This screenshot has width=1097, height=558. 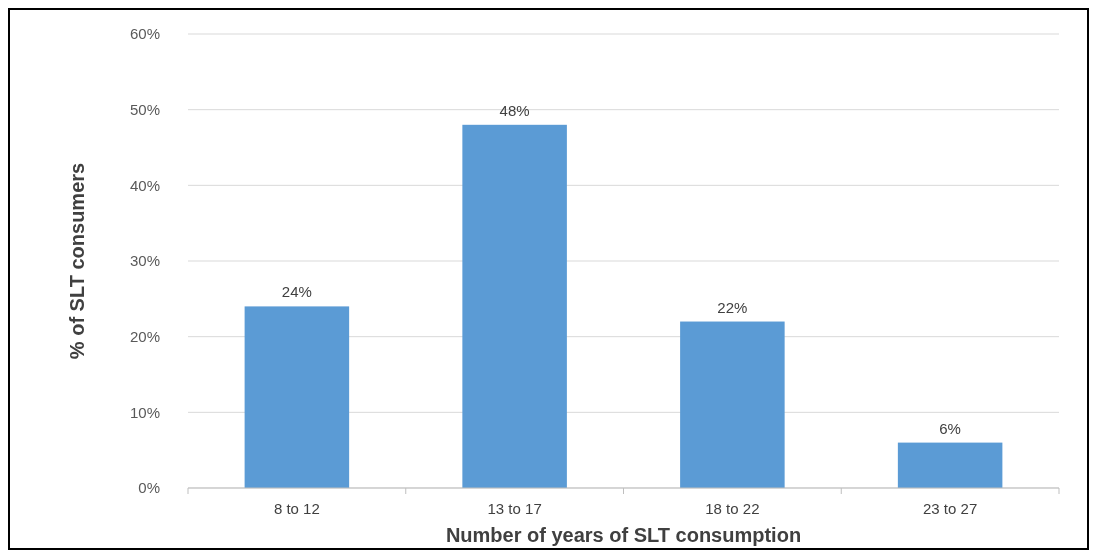 I want to click on y-tick-label: 0%, so click(x=149, y=488).